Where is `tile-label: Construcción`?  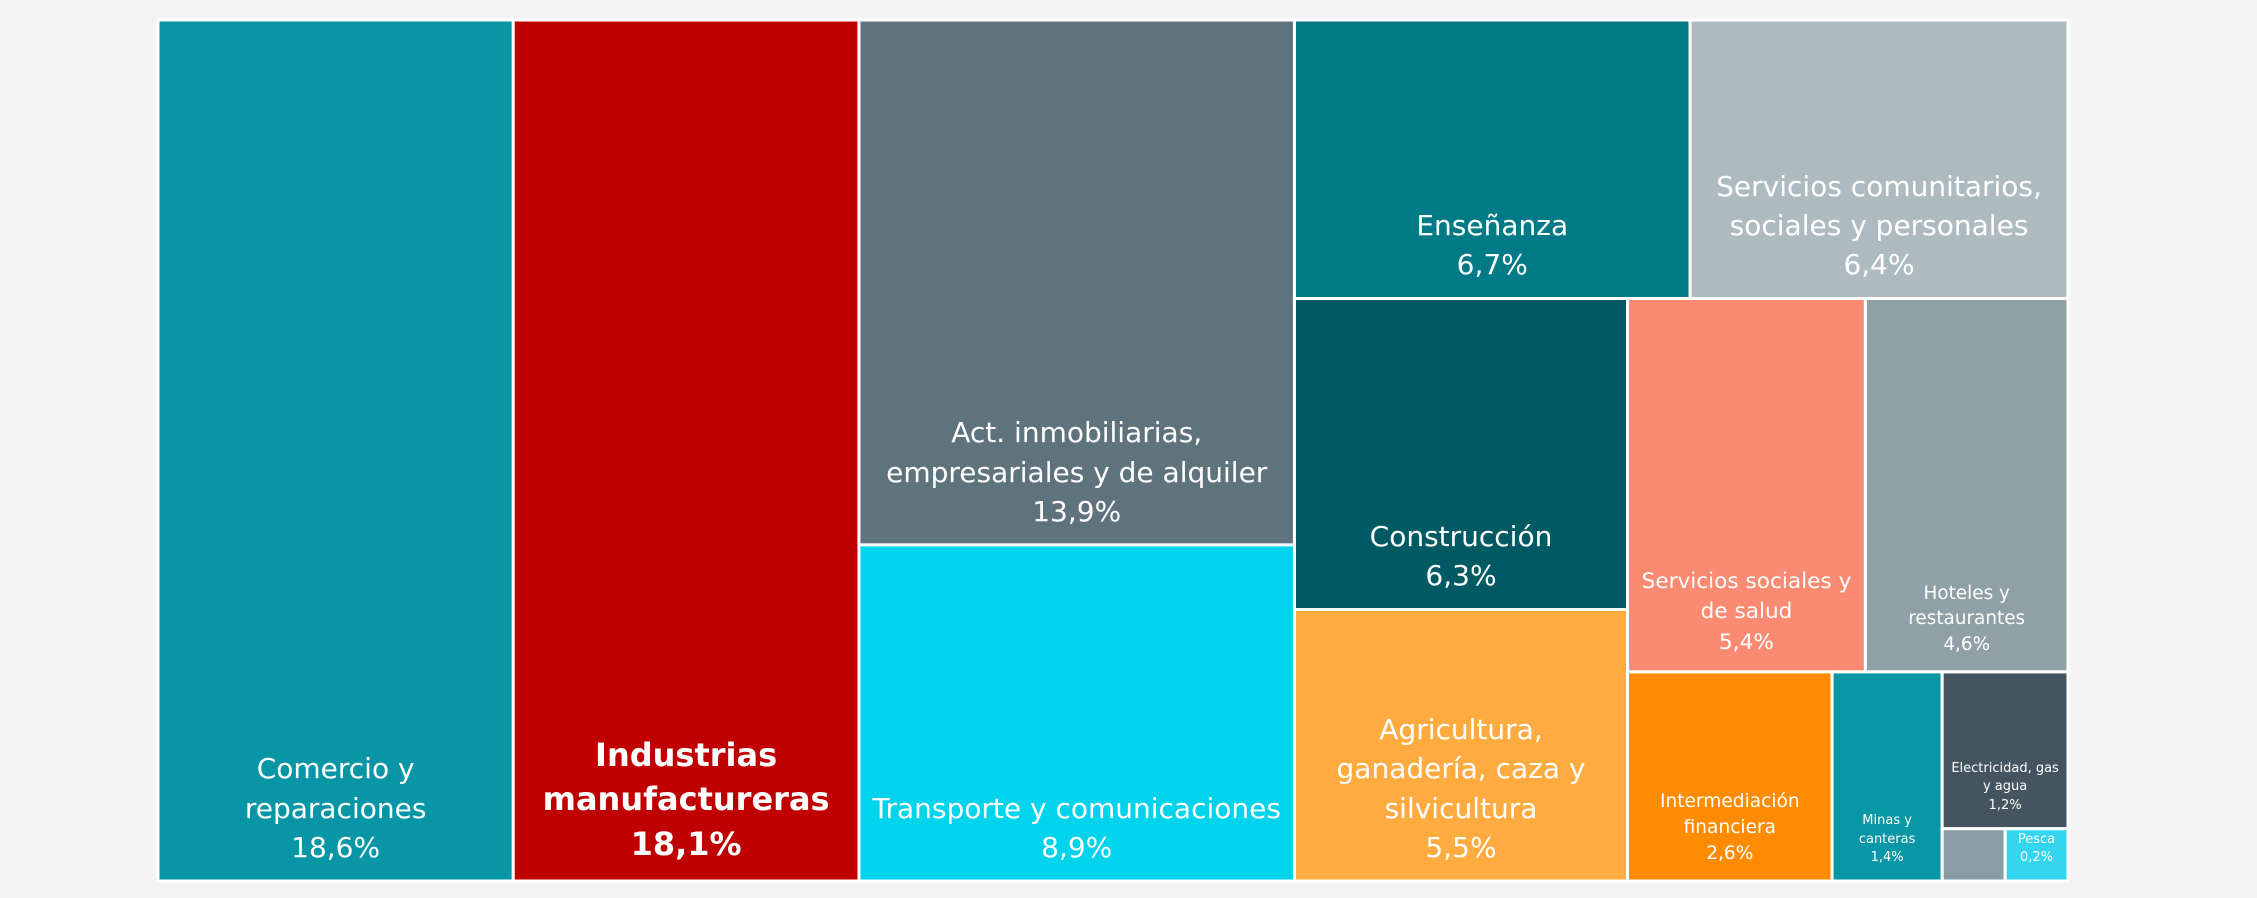
tile-label: Construcción is located at coordinates (1461, 537).